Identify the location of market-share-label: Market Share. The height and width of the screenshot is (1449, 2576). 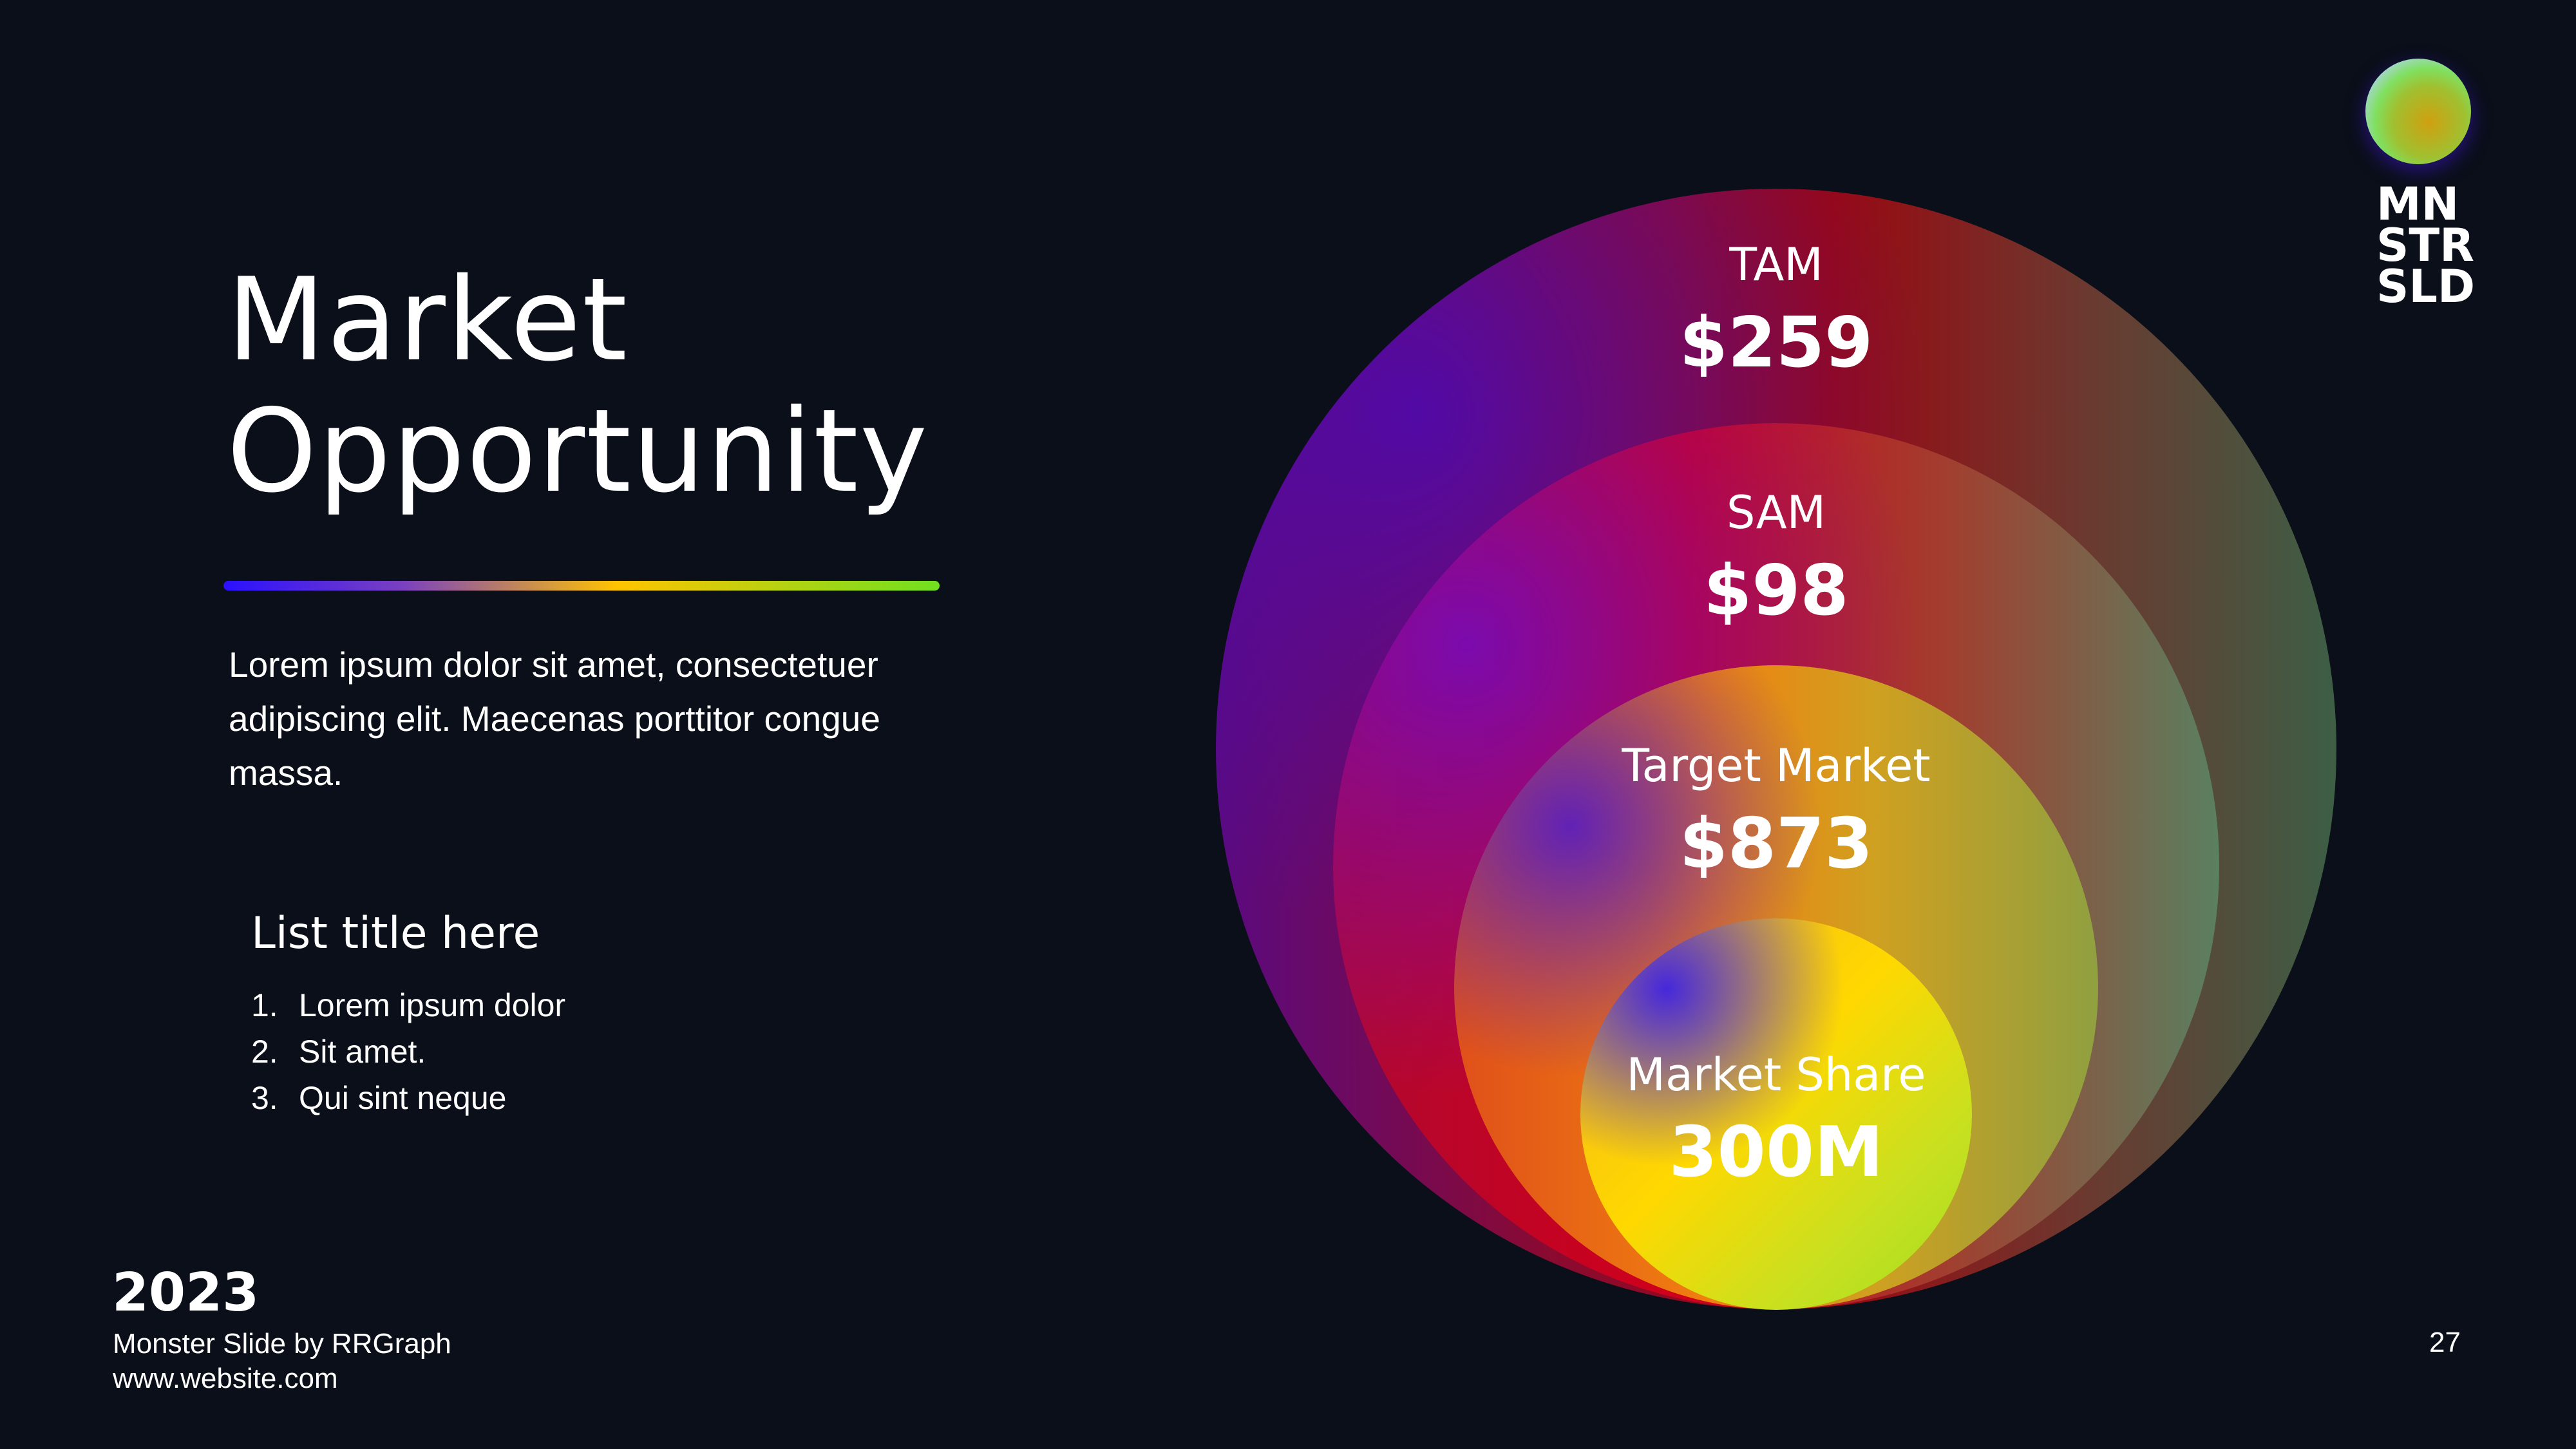
(1776, 1074).